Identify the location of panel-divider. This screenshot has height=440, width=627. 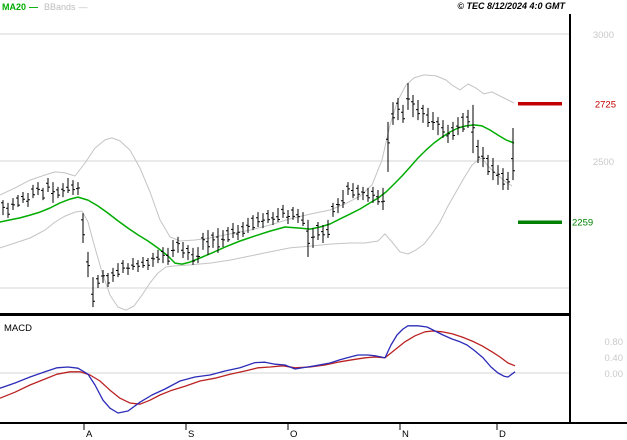
(285, 314).